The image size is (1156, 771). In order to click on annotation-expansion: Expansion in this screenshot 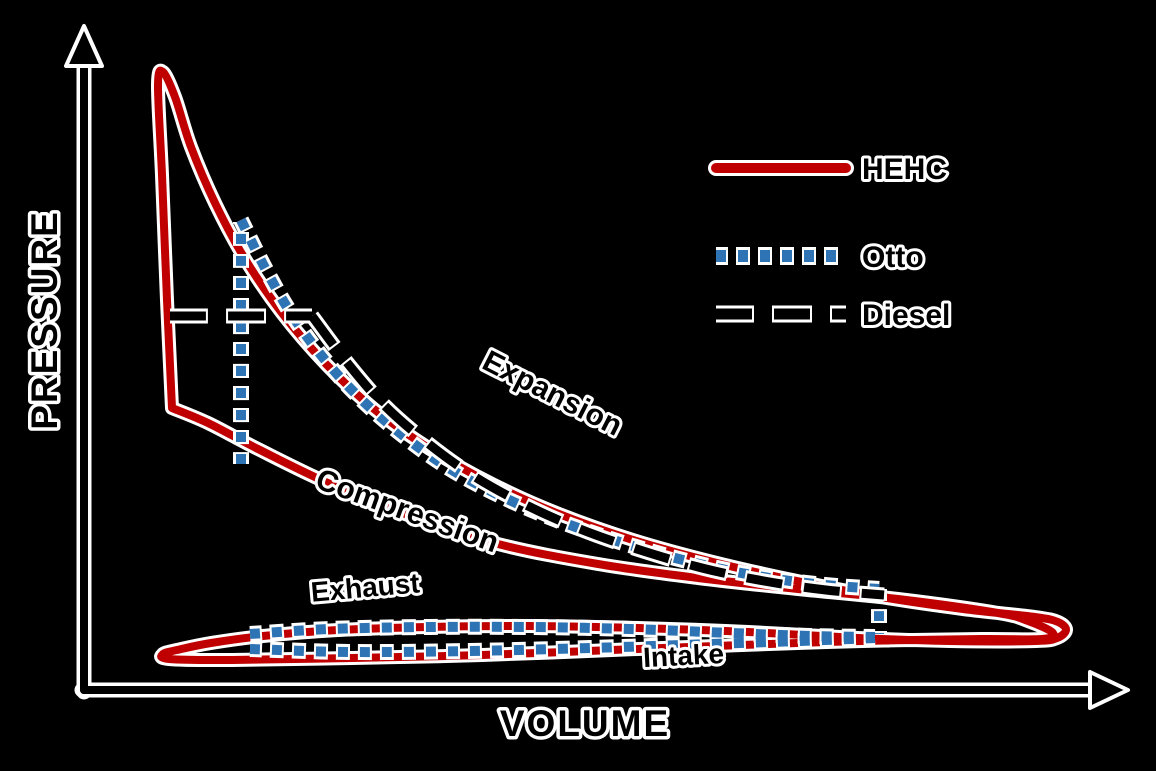, I will do `click(552, 393)`.